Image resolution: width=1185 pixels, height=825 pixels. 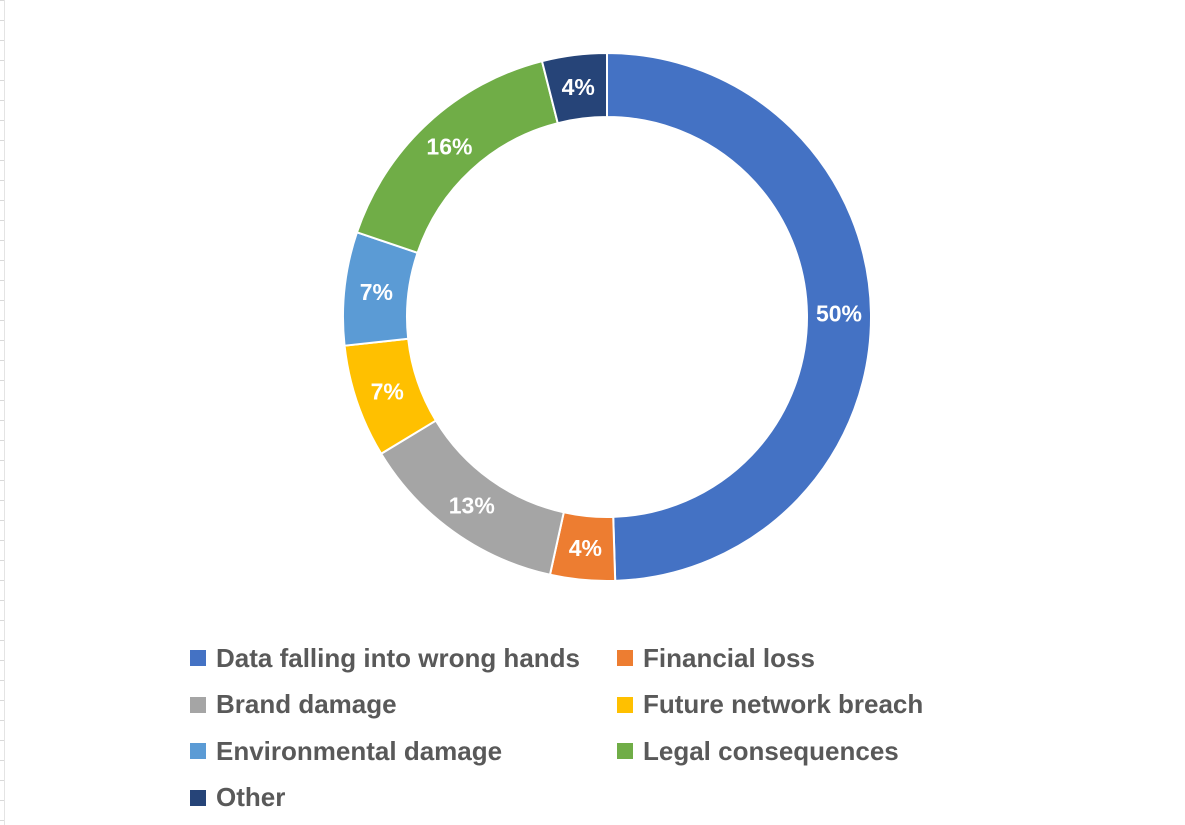 What do you see at coordinates (472, 506) in the screenshot?
I see `slice-label-2: 13%` at bounding box center [472, 506].